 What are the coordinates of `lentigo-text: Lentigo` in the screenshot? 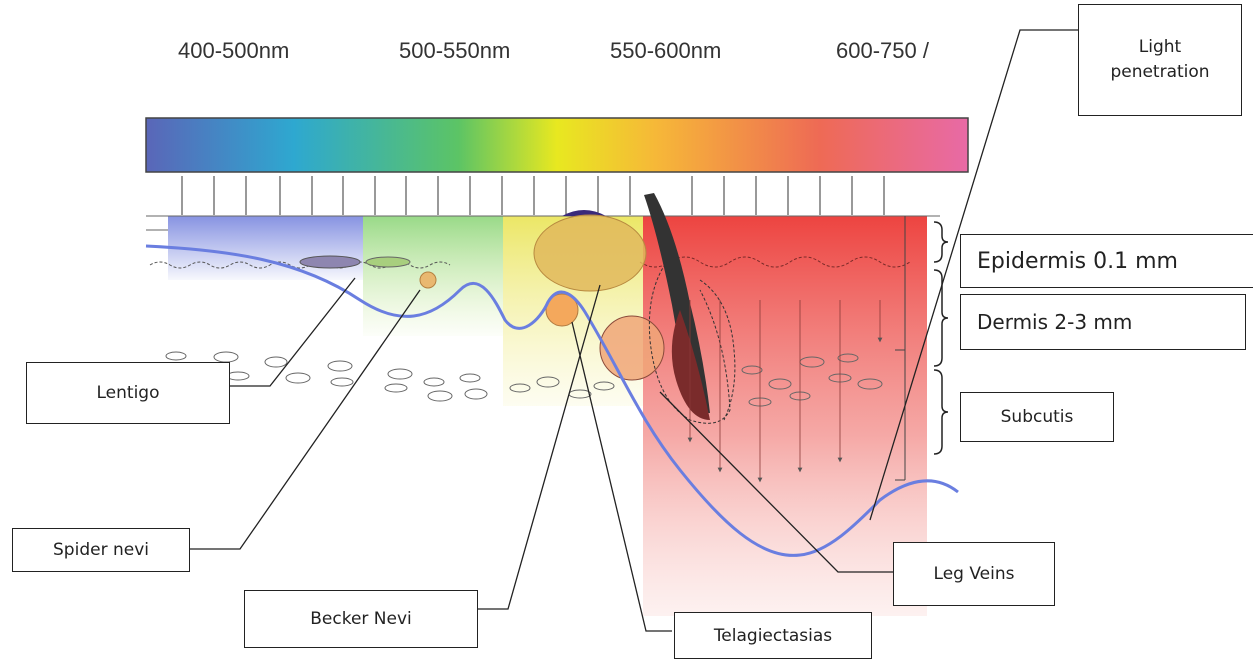 It's located at (128, 393).